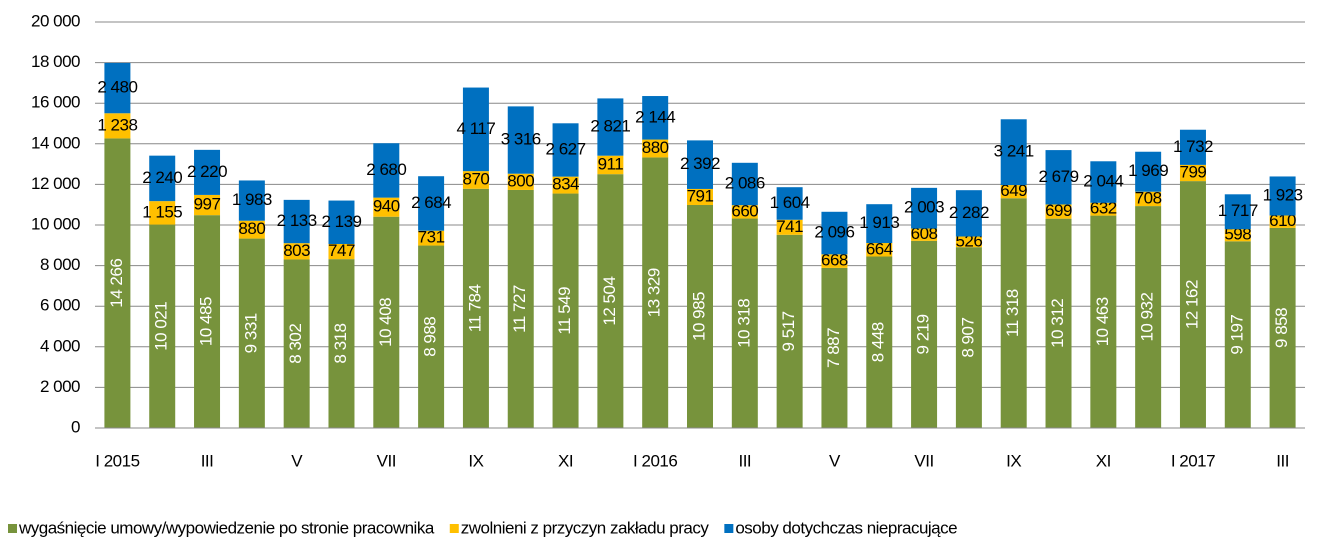 The width and height of the screenshot is (1317, 544). Describe the element at coordinates (55, 102) in the screenshot. I see `y-tick-label: 16 000` at that location.